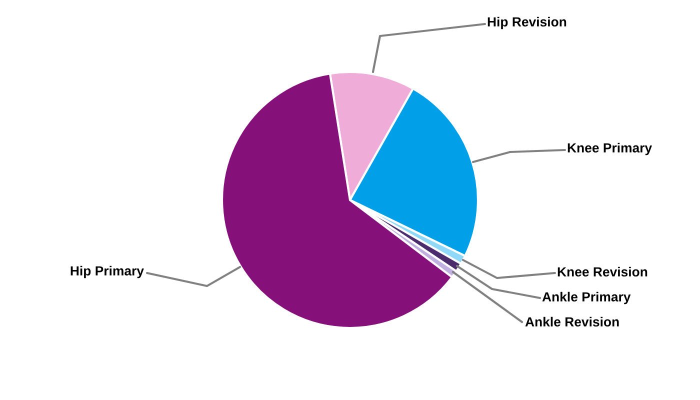  What do you see at coordinates (610, 149) in the screenshot?
I see `slice-label: Knee Primary` at bounding box center [610, 149].